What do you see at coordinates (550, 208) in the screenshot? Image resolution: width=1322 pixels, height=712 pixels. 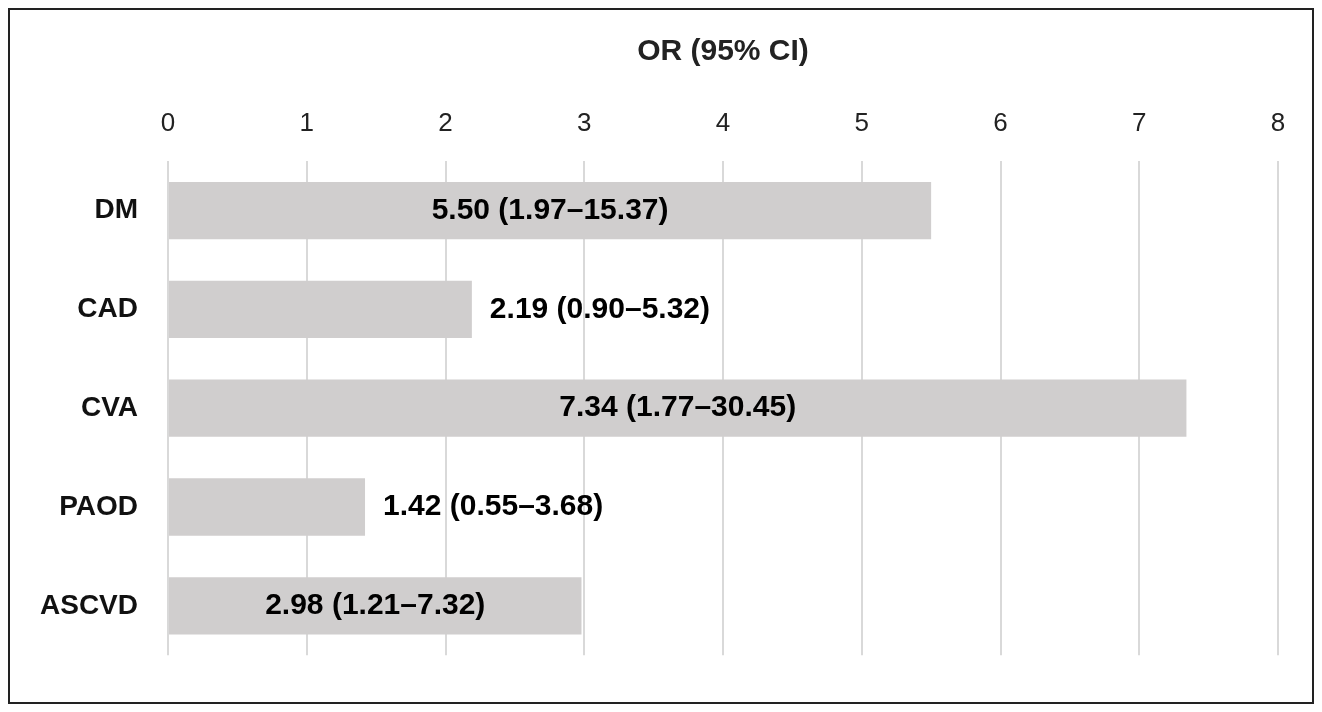 I see `data-label: 5.50 (1.97–15.37)` at bounding box center [550, 208].